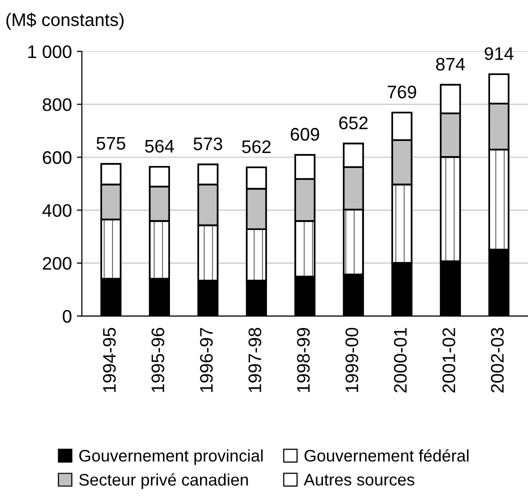 The height and width of the screenshot is (504, 528). What do you see at coordinates (163, 481) in the screenshot?
I see `legend-label: Secteur privé canadien` at bounding box center [163, 481].